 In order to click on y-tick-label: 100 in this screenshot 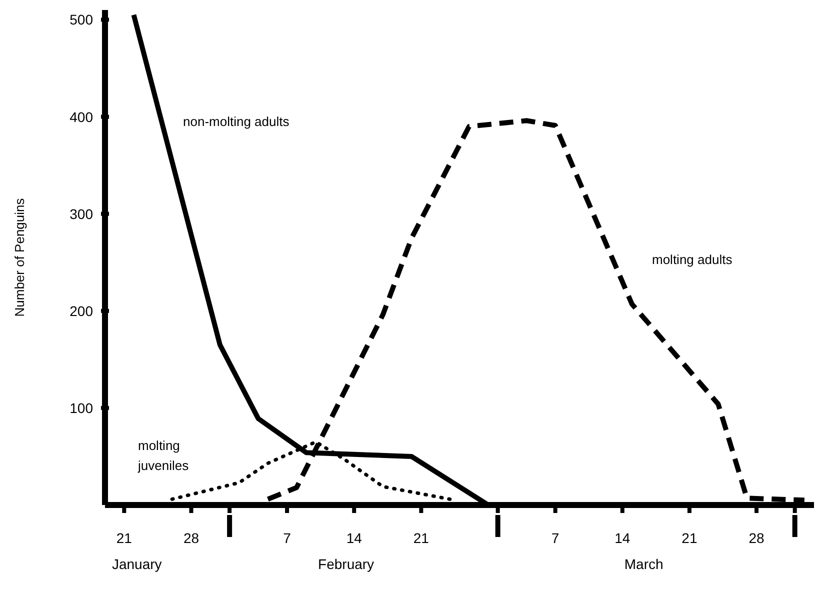, I will do `click(82, 408)`.